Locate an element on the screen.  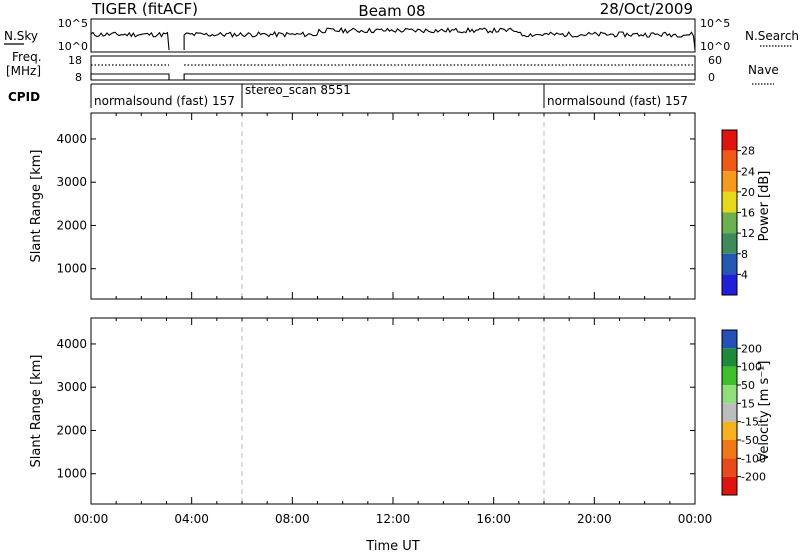
colorbar-tick-label: 16 is located at coordinates (748, 213).